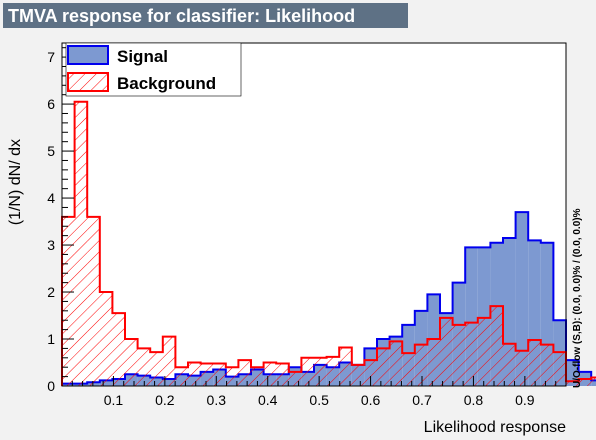  Describe the element at coordinates (525, 400) in the screenshot. I see `x-tick-label: 0.9` at that location.